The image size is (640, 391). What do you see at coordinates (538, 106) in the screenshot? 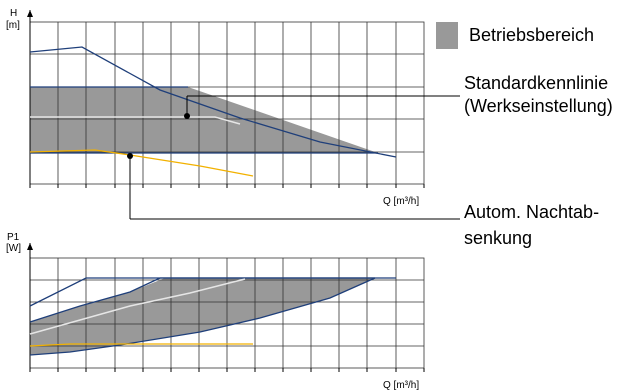
I see `standard-callout-line2: (Werkseinstellung)` at bounding box center [538, 106].